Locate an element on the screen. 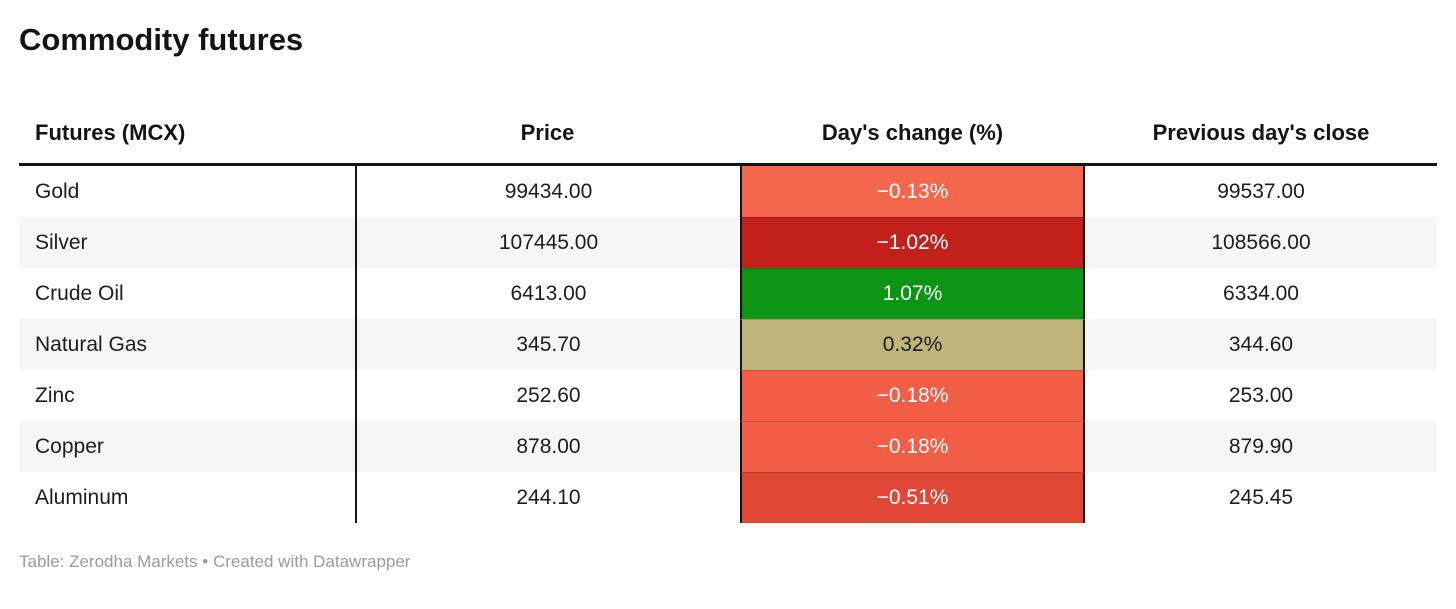 The height and width of the screenshot is (609, 1456). futures-name-cell: Gold is located at coordinates (187, 191).